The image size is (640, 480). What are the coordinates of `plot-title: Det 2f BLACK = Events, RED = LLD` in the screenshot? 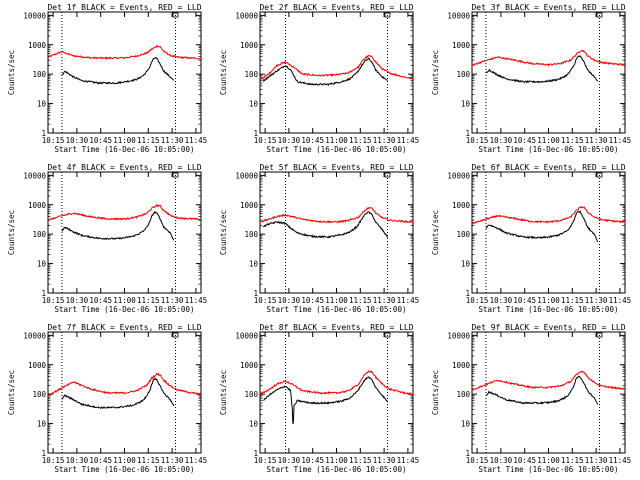 It's located at (336, 7).